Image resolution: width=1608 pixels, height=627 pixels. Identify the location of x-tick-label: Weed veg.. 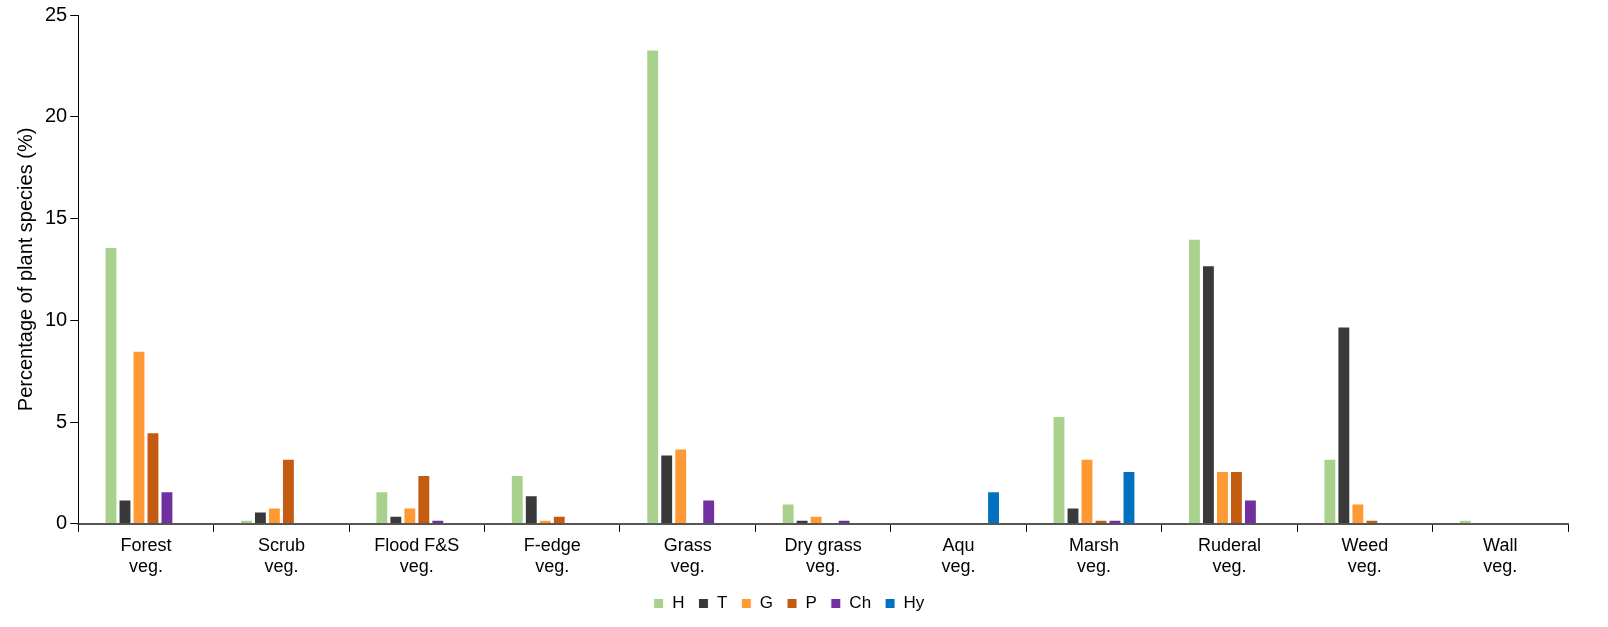
(1365, 555).